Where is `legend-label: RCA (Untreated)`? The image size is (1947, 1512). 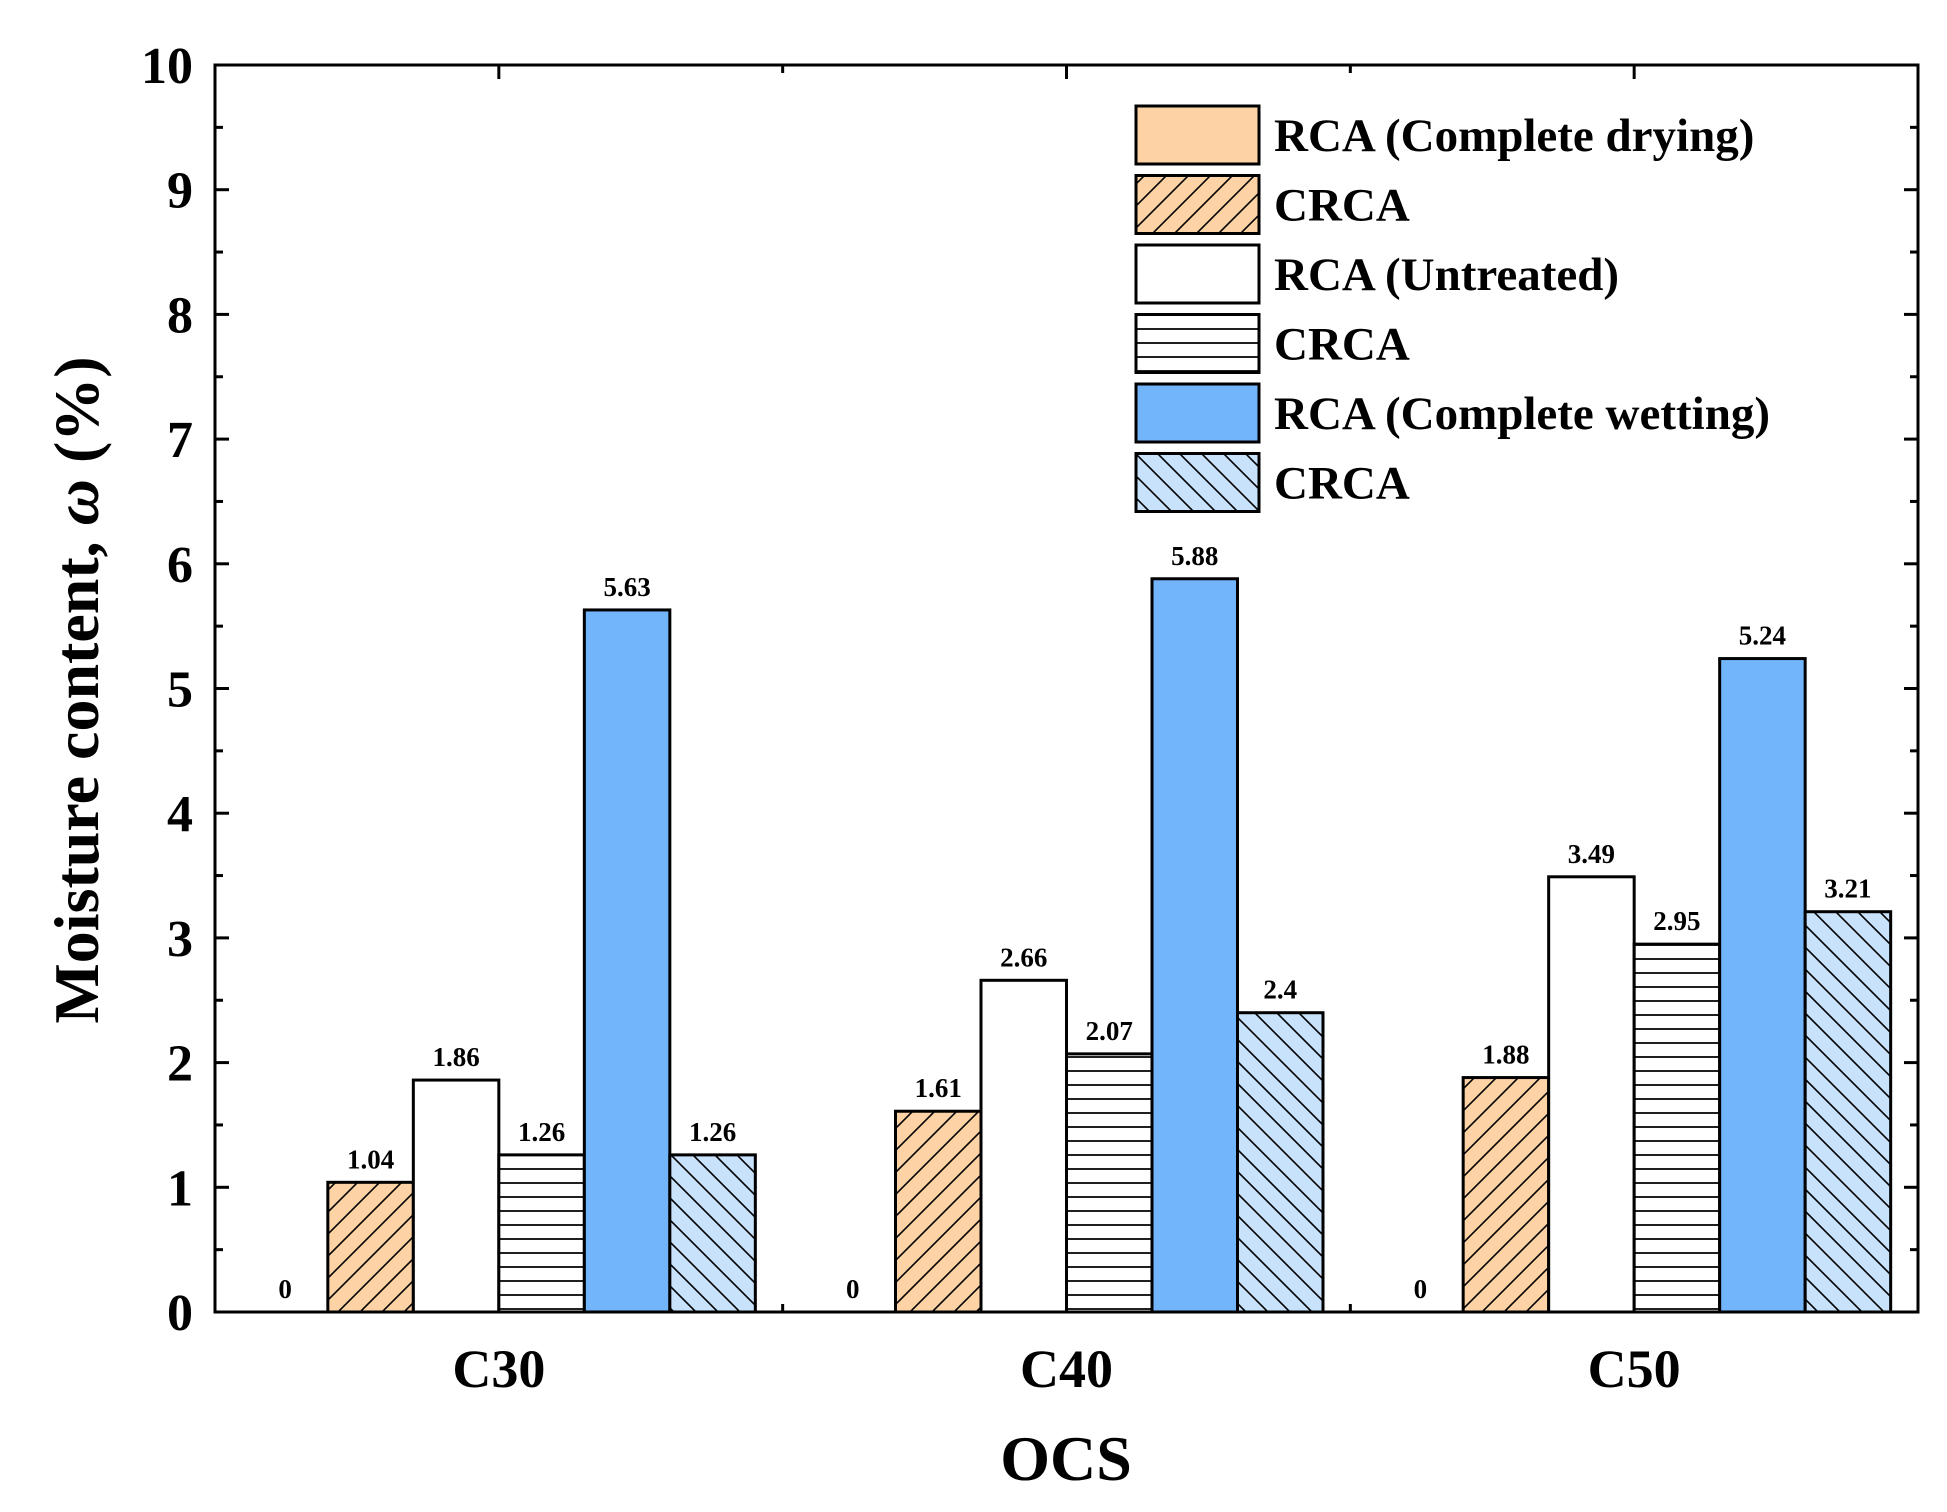 legend-label: RCA (Untreated) is located at coordinates (1446, 275).